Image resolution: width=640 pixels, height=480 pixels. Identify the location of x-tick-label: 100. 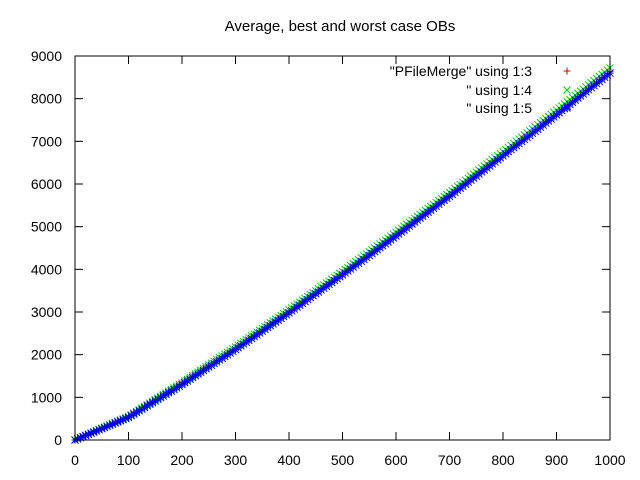
(129, 460).